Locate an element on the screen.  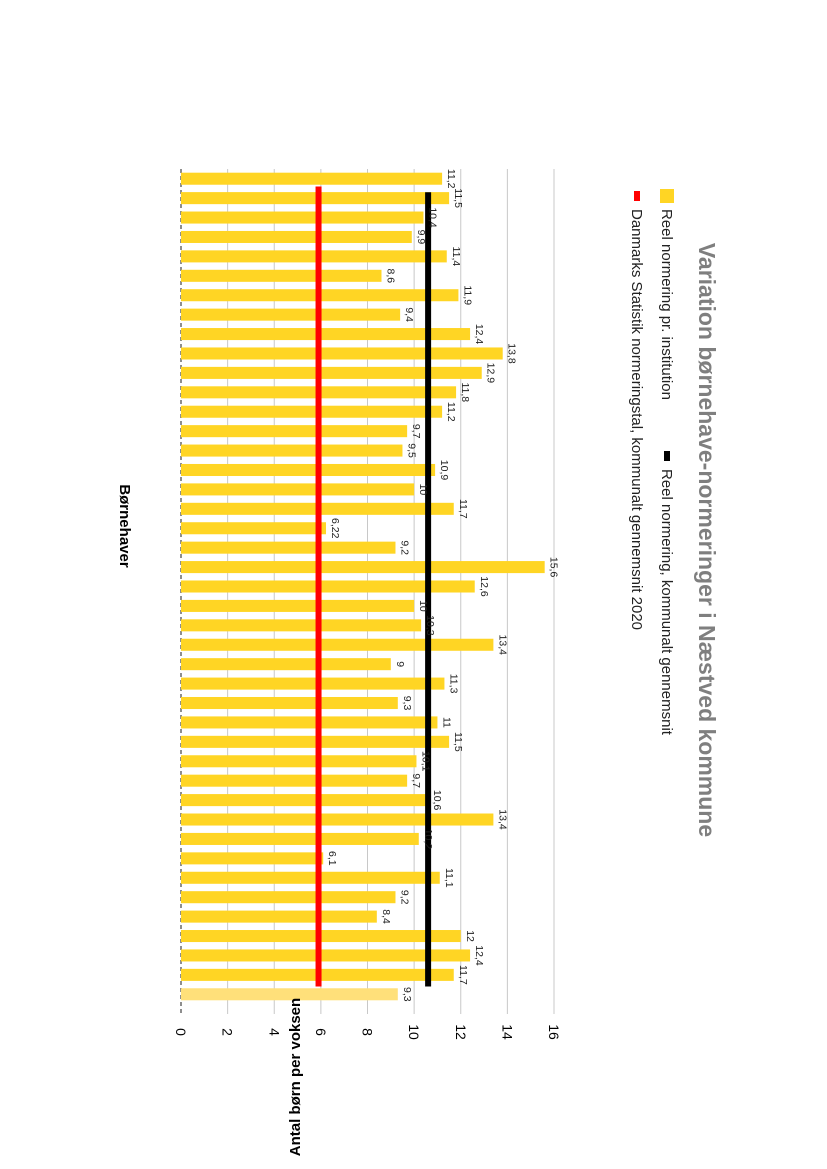
legend-label: Reel normering pr. institution is located at coordinates (666, 304).